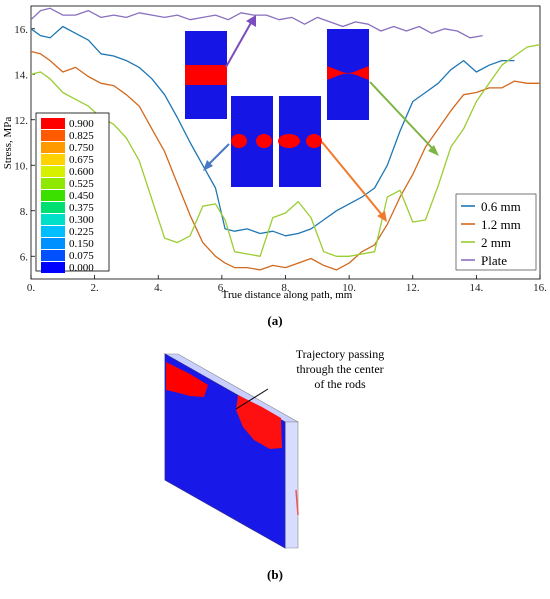  I want to click on colorbar-label: 0.600, so click(81, 172).